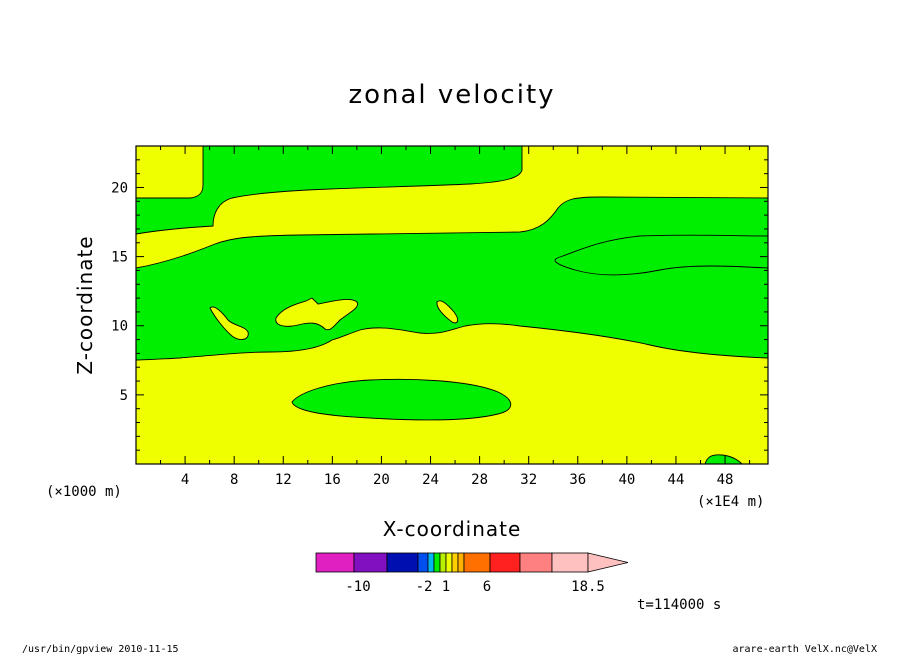 The width and height of the screenshot is (904, 654). Describe the element at coordinates (446, 587) in the screenshot. I see `colorbar-label-1: 1` at that location.